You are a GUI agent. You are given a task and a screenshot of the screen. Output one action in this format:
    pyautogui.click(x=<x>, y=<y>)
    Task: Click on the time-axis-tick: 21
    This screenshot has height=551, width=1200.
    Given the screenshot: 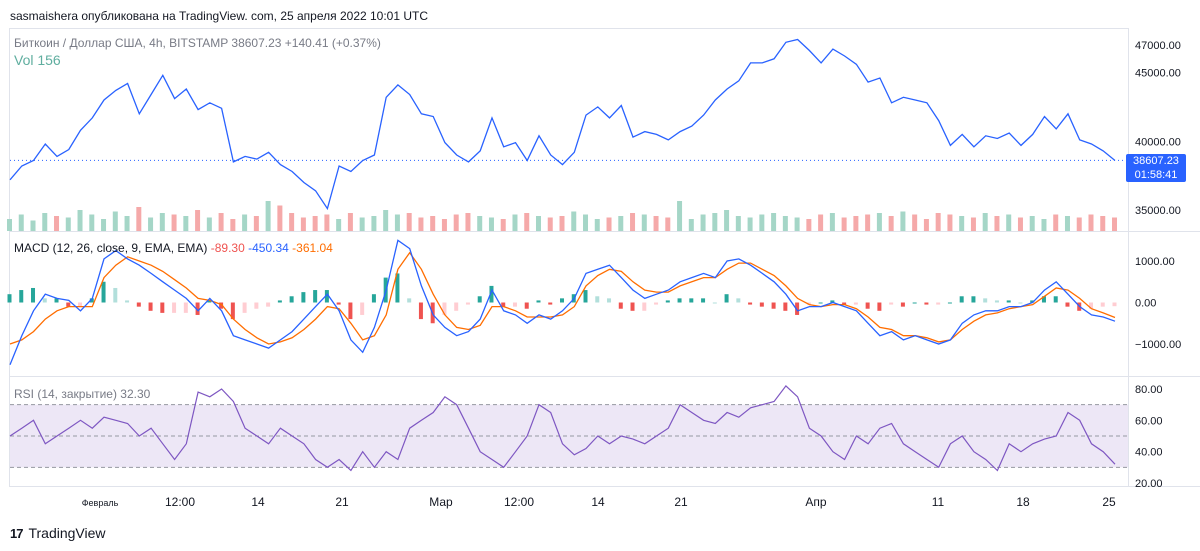 What is the action you would take?
    pyautogui.click(x=342, y=502)
    